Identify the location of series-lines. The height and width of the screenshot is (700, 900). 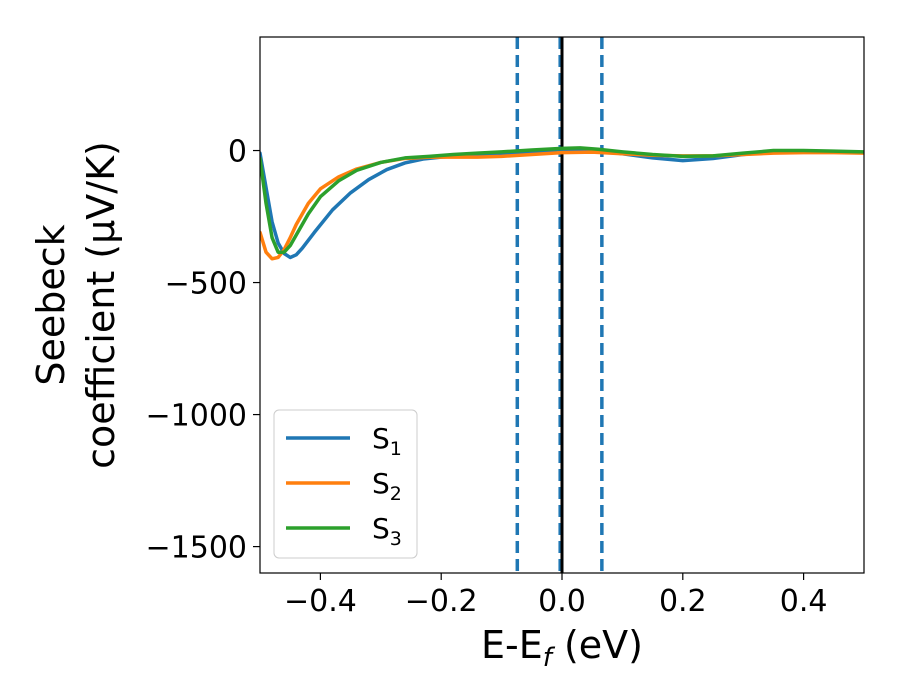
(562, 203).